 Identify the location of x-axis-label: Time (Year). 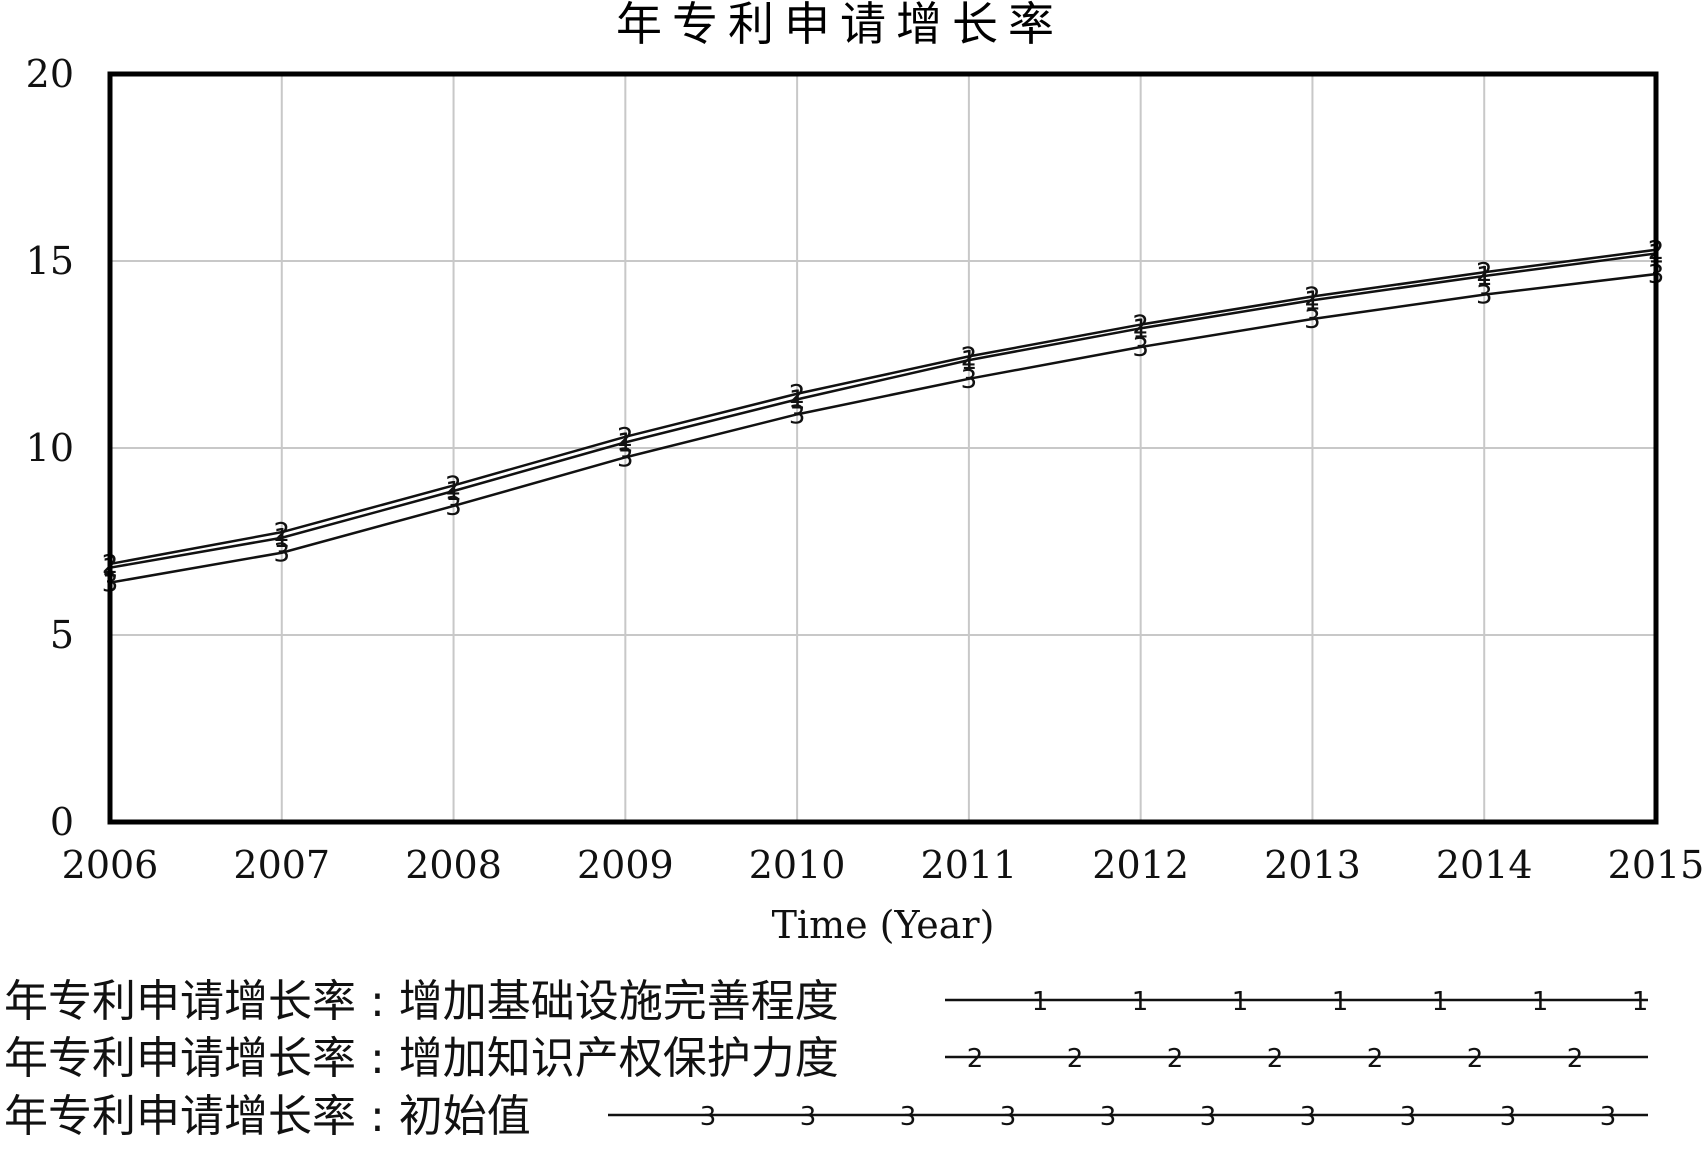
(883, 925).